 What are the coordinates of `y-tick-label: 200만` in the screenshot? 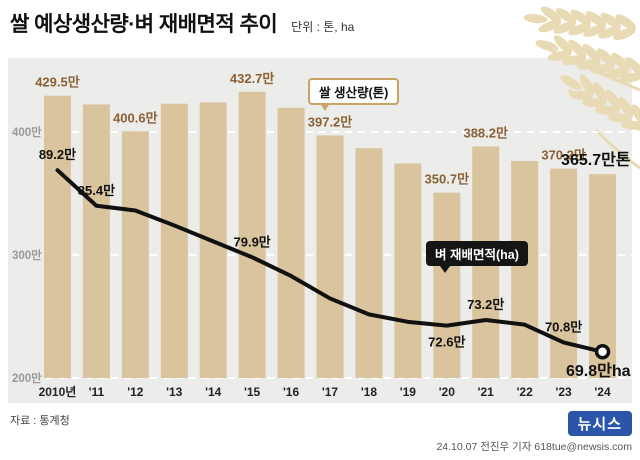 It's located at (27, 378).